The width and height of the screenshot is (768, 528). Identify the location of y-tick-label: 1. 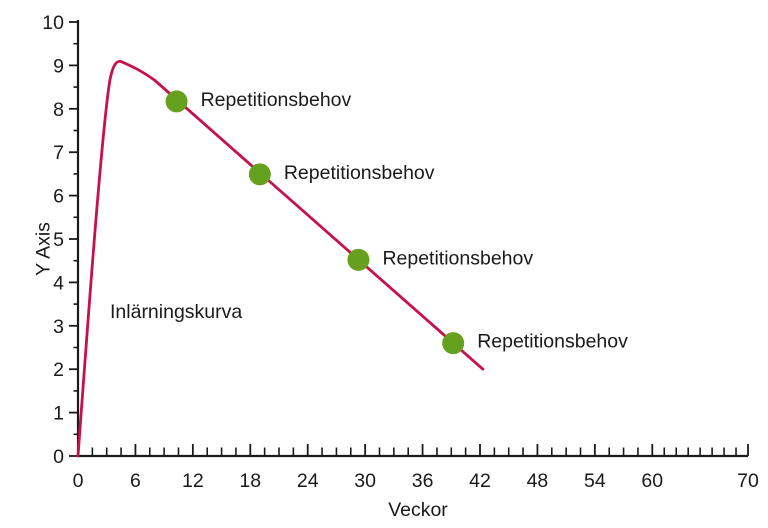
(58, 414).